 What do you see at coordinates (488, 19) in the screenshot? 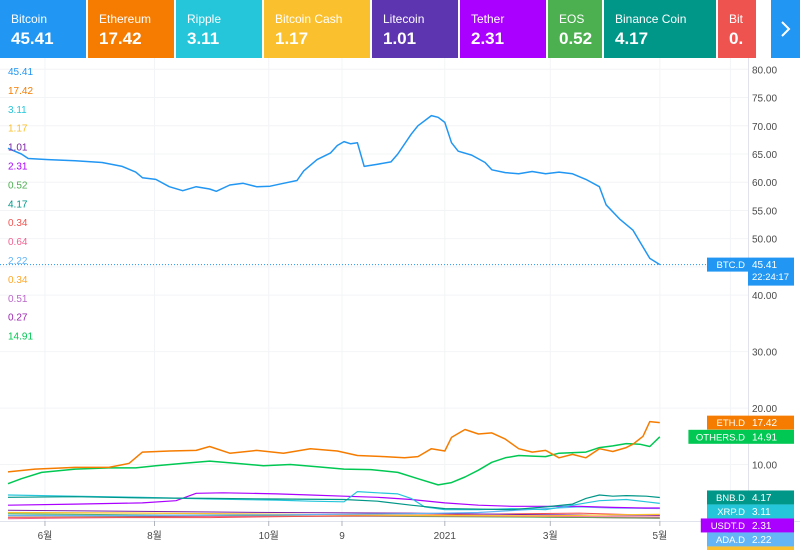
I see `ticker-tile-name: Tether` at bounding box center [488, 19].